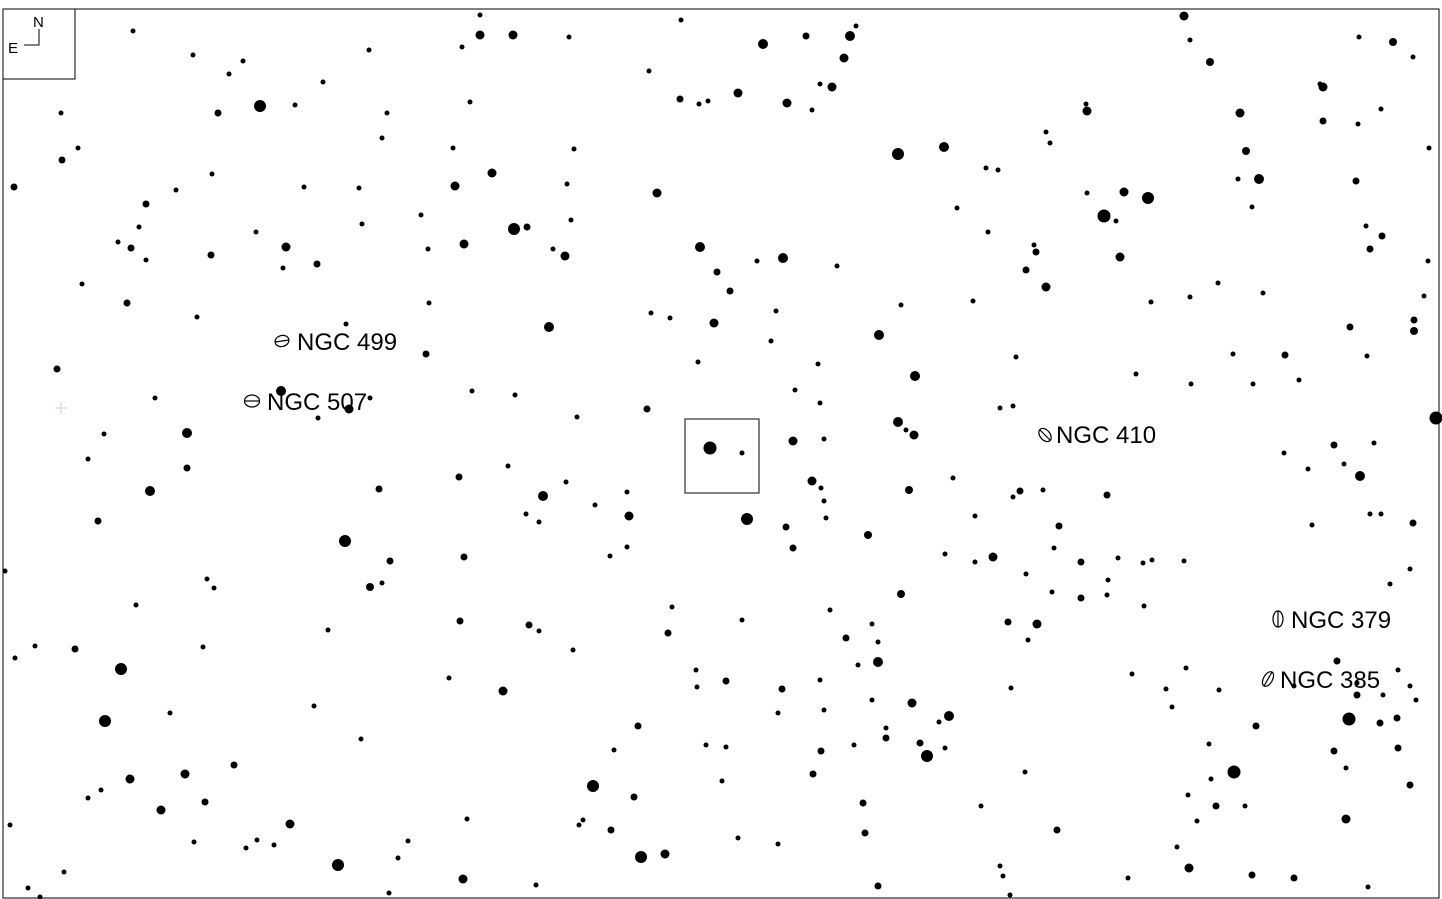  Describe the element at coordinates (1106, 435) in the screenshot. I see `object-label: NGC 410` at that location.